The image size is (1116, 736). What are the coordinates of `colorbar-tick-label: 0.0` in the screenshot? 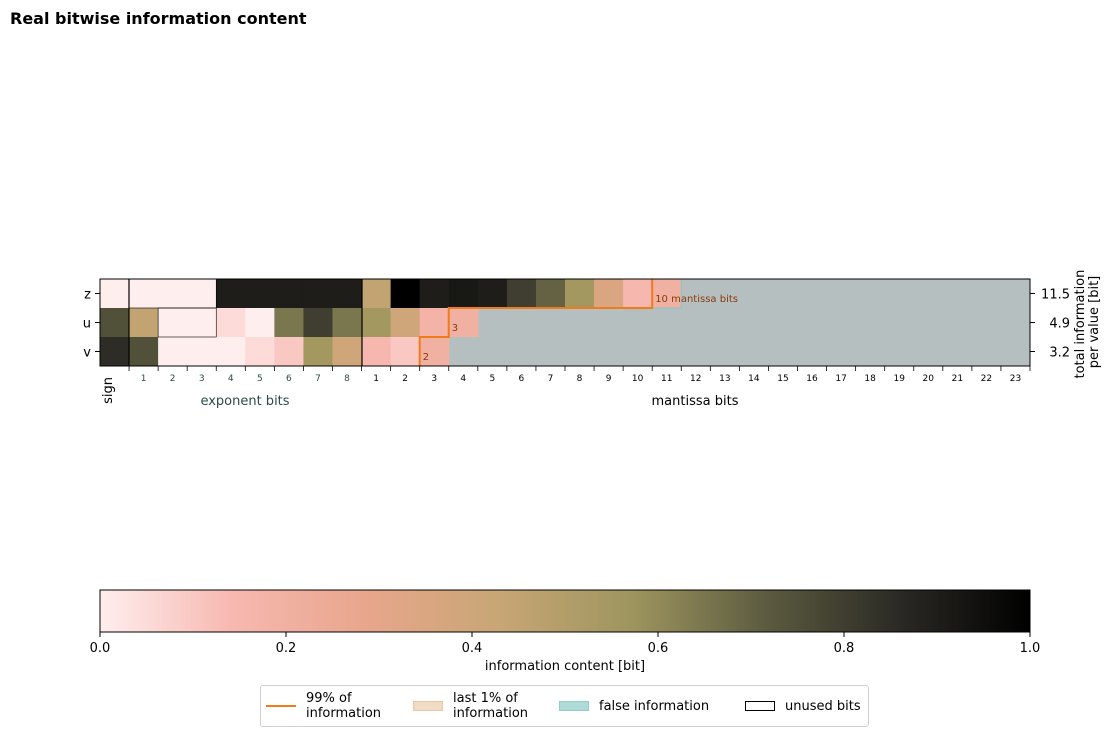 It's located at (100, 648).